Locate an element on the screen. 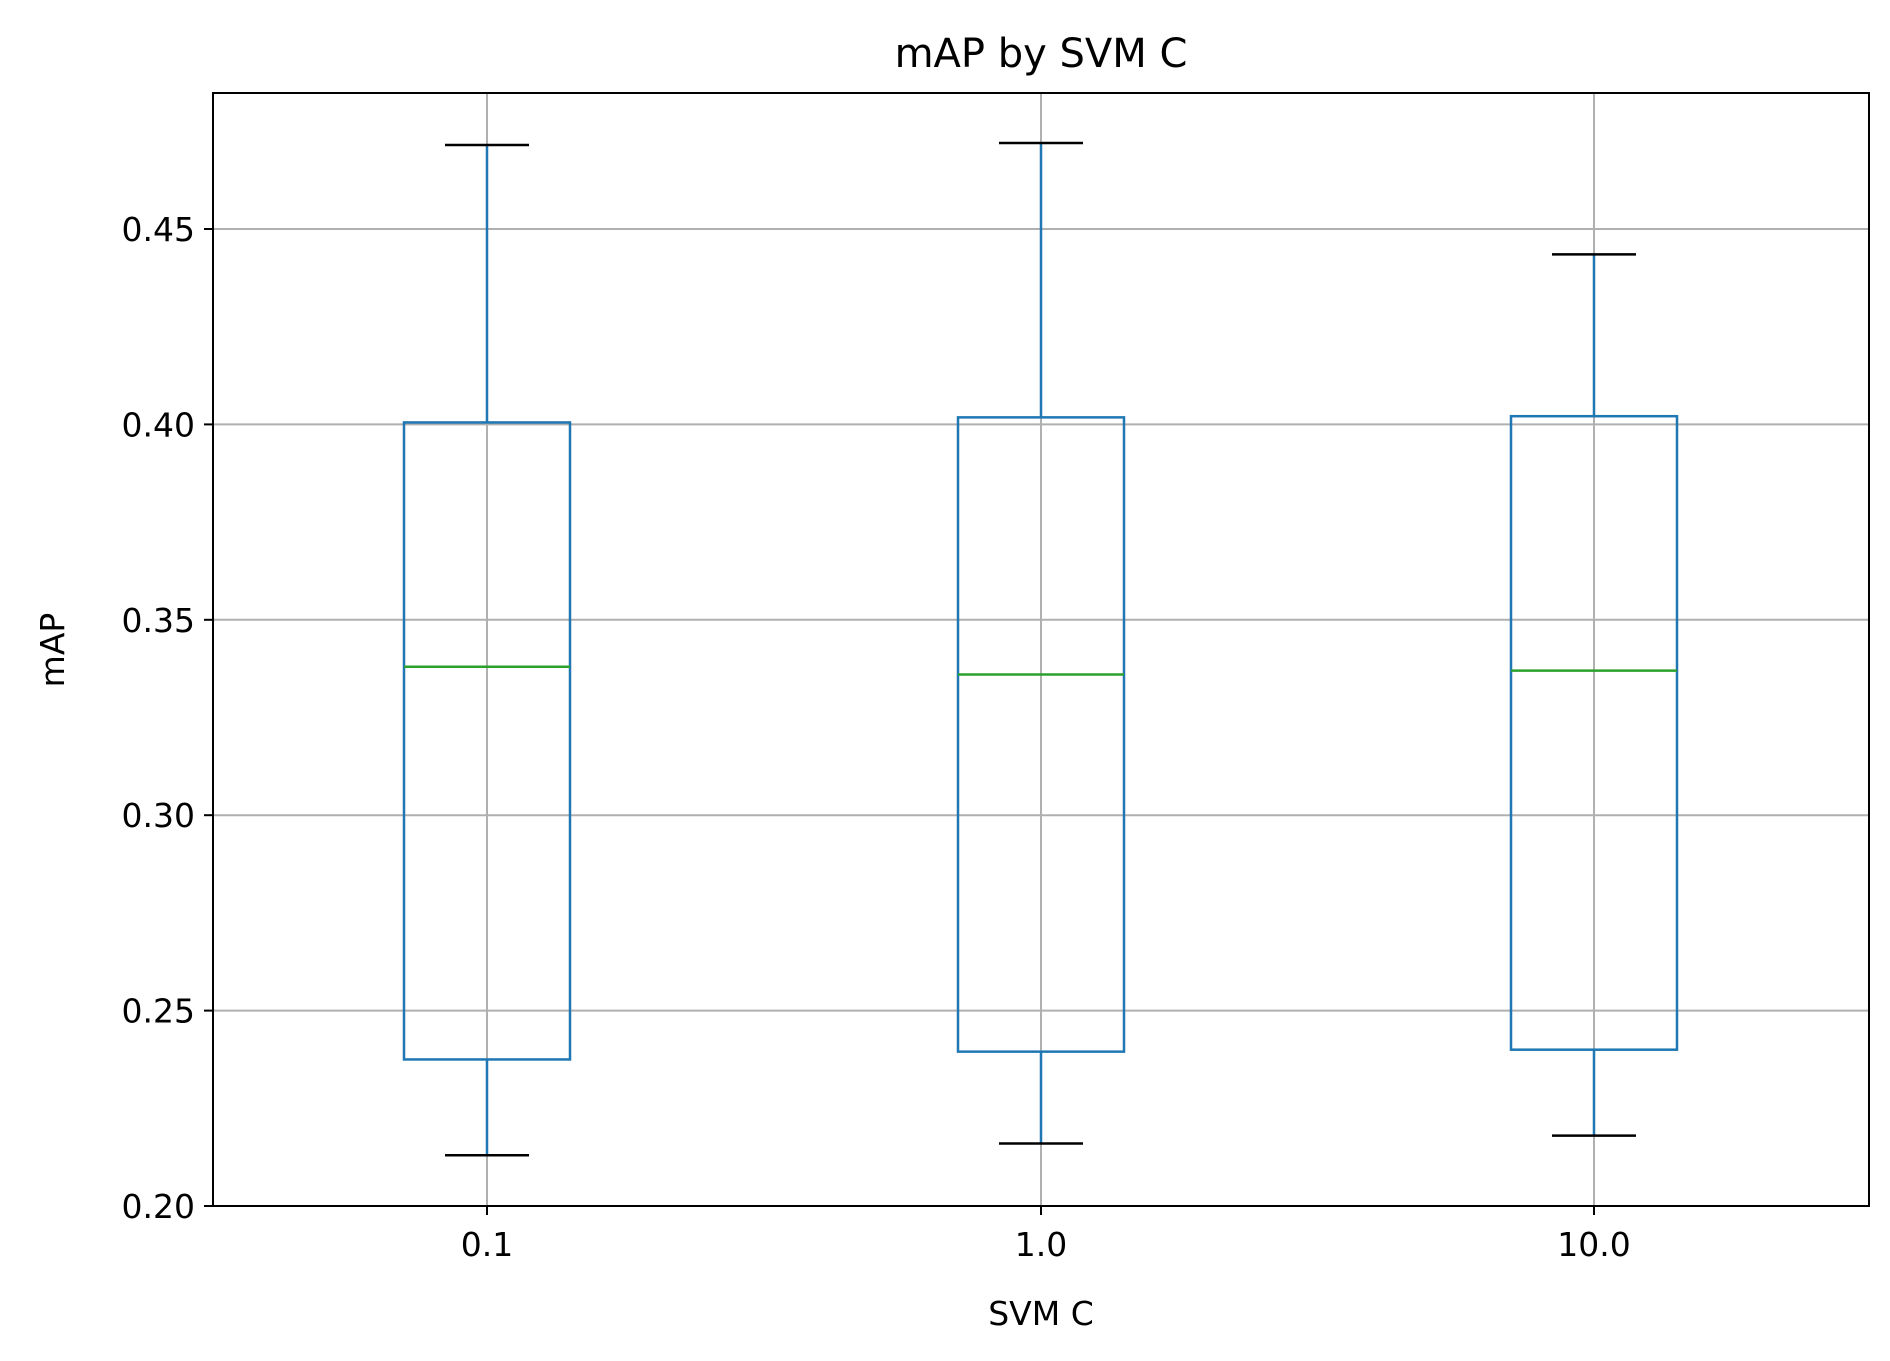 The image size is (1890, 1361). y-tick-label: 0.20 is located at coordinates (158, 1206).